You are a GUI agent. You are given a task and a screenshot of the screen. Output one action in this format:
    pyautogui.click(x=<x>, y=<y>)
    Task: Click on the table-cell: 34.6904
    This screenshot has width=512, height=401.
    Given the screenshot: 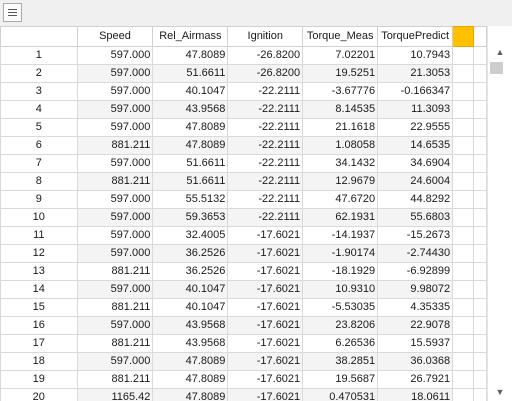 What is the action you would take?
    pyautogui.click(x=415, y=163)
    